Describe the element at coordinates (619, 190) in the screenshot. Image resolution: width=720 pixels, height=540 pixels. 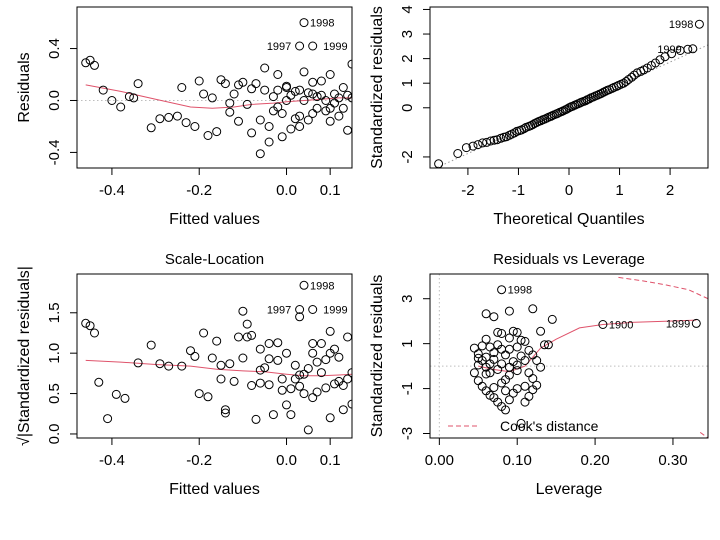
I see `x-tick-label: 1` at that location.